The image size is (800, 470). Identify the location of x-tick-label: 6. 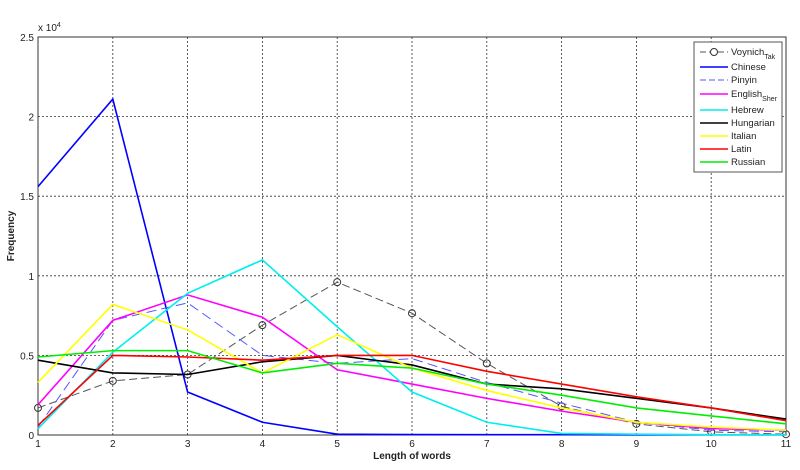
(412, 444).